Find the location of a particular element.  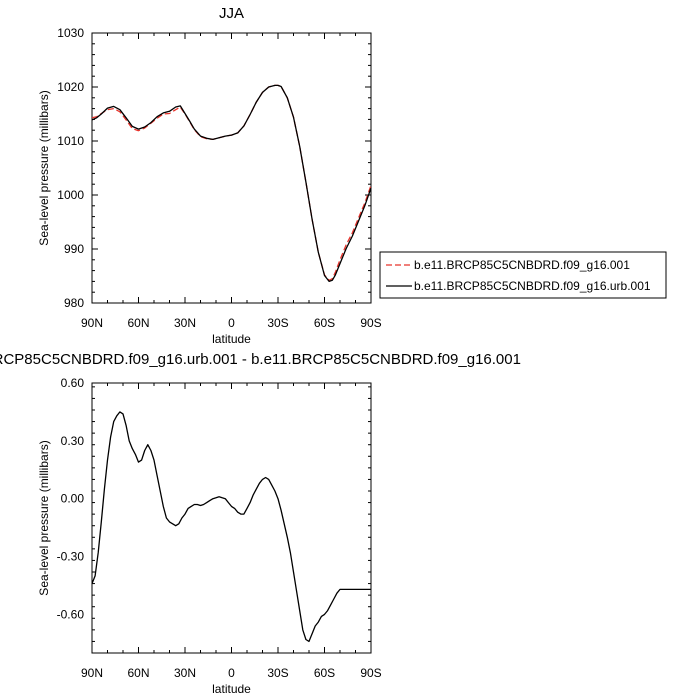

y-tick-label: 0.60 is located at coordinates (73, 383).